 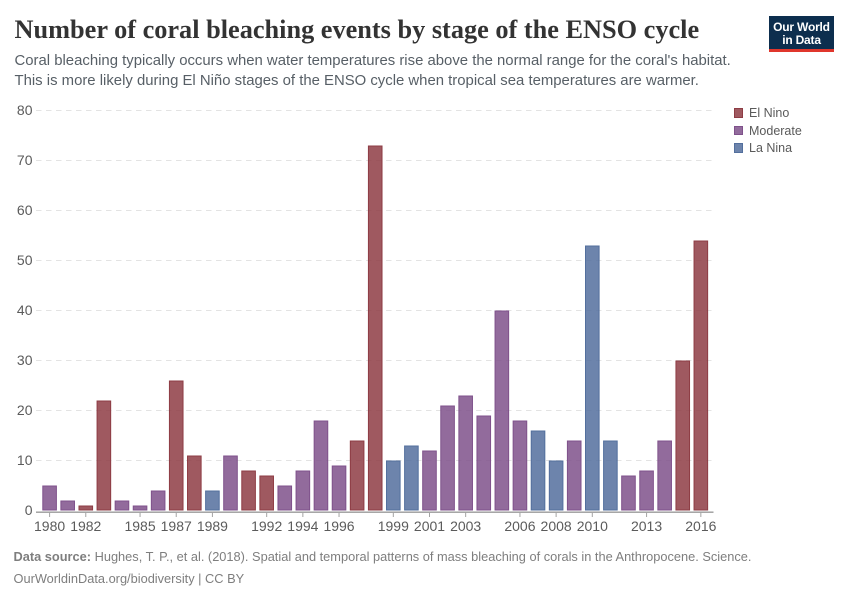 What do you see at coordinates (429, 526) in the screenshot?
I see `svg-text: 2001` at bounding box center [429, 526].